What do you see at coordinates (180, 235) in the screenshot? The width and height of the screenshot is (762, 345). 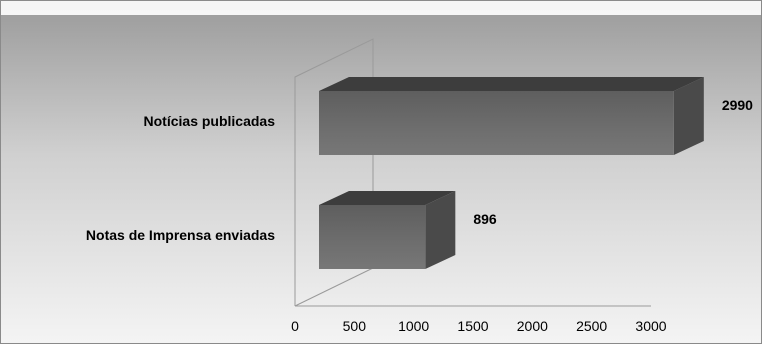 I see `category-label: Notas de Imprensa enviadas` at bounding box center [180, 235].